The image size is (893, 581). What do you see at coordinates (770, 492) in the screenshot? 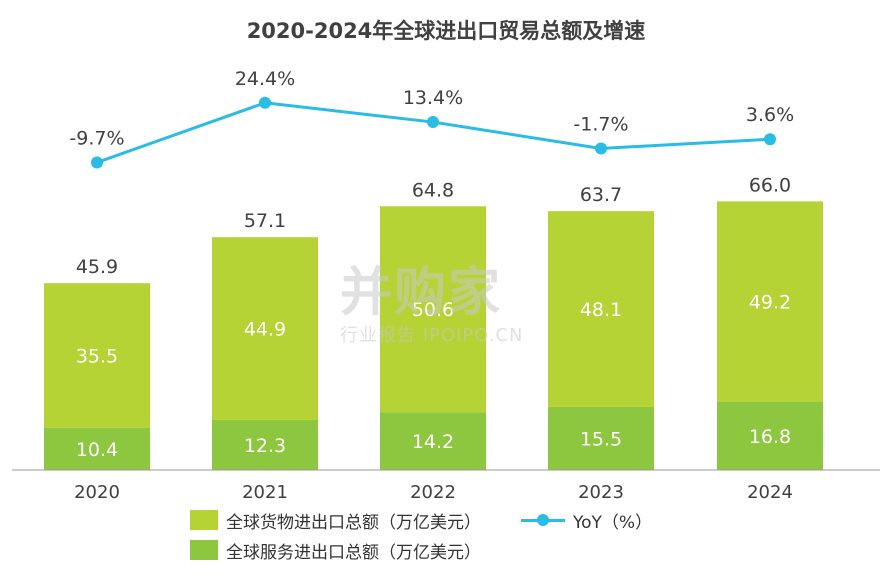
I see `x-tick-2024: 2024` at bounding box center [770, 492].